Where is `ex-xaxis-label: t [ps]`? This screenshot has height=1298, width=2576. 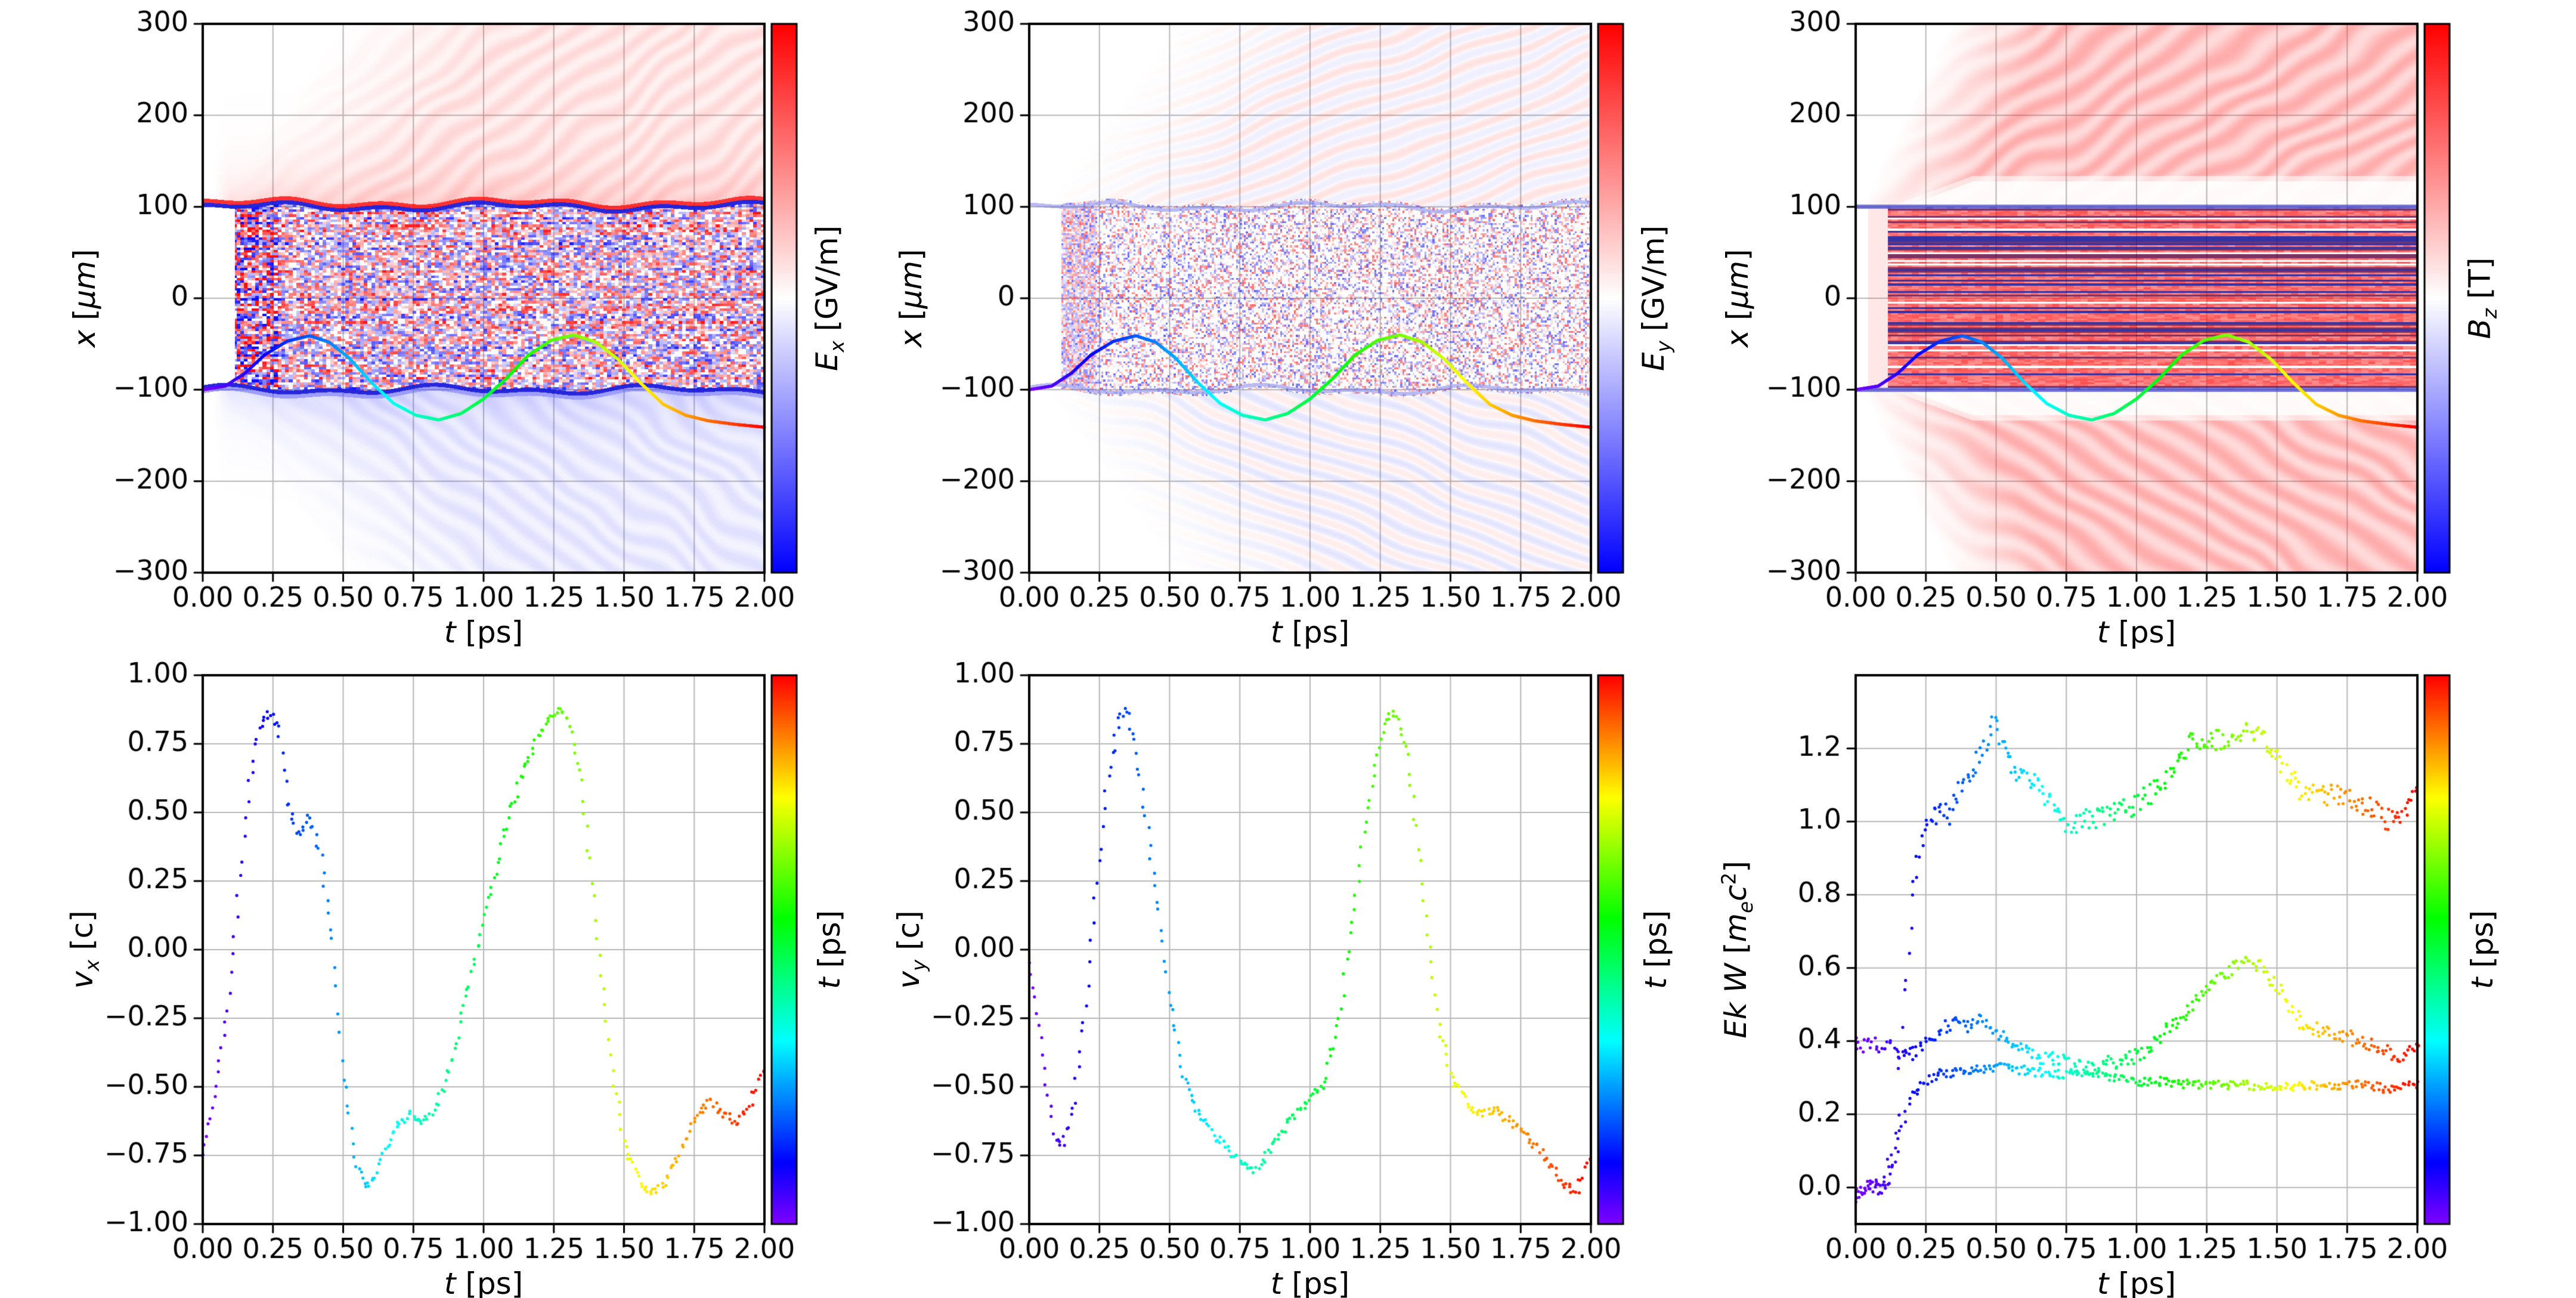
ex-xaxis-label: t [ps] is located at coordinates (484, 632).